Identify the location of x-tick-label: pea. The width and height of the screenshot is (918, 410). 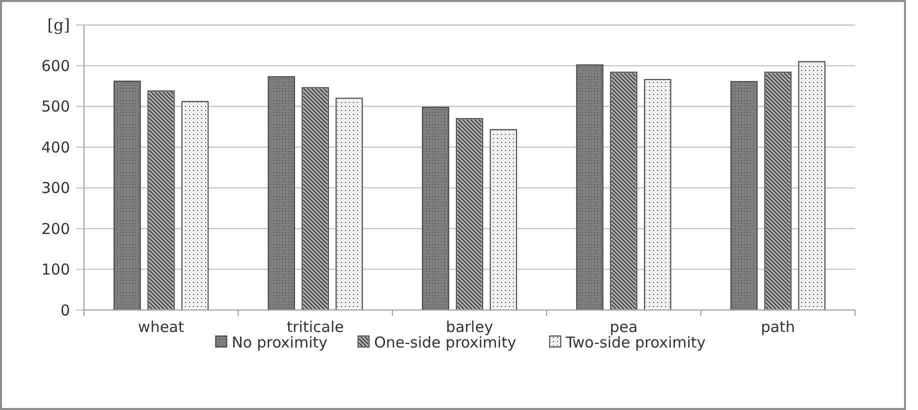
(624, 327).